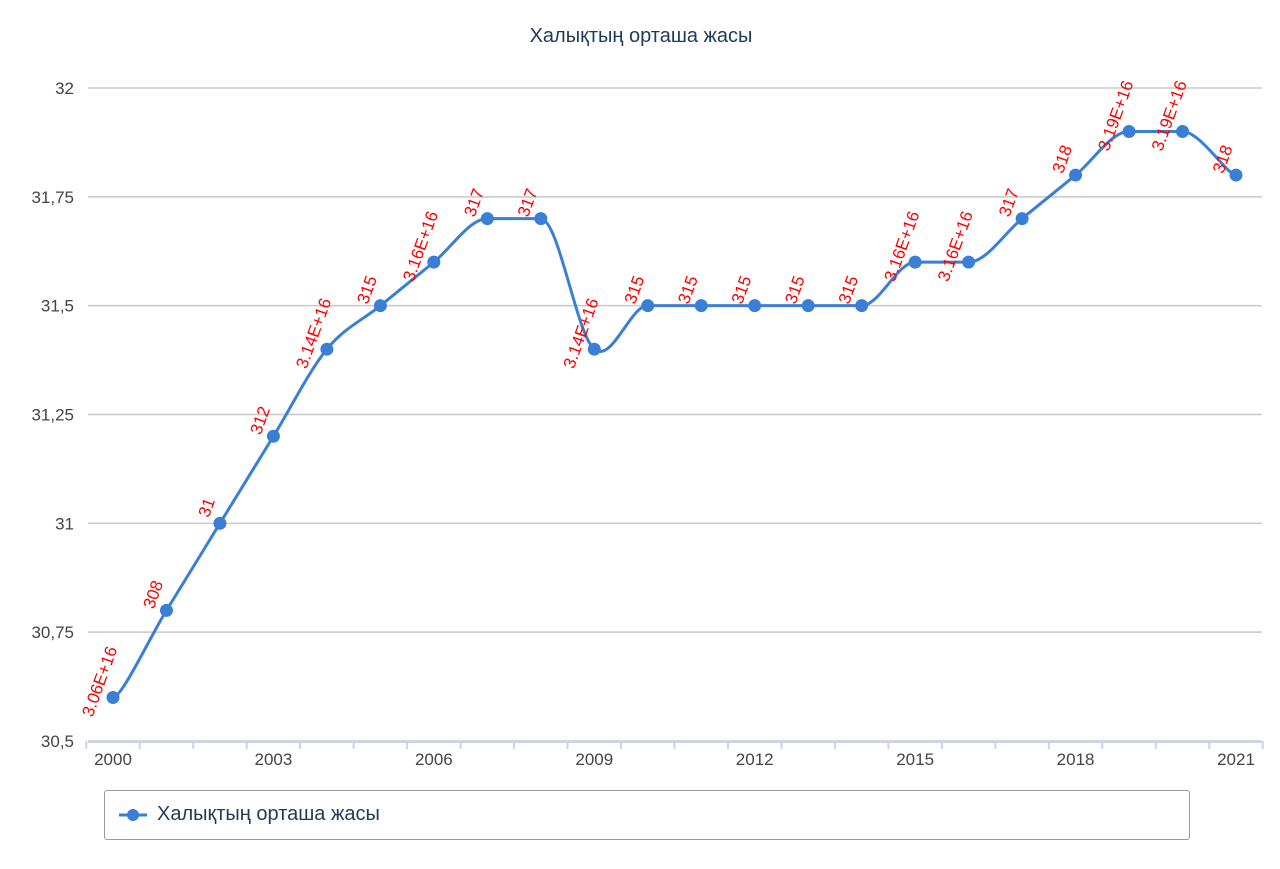  I want to click on x-tick-label: 2012, so click(755, 759).